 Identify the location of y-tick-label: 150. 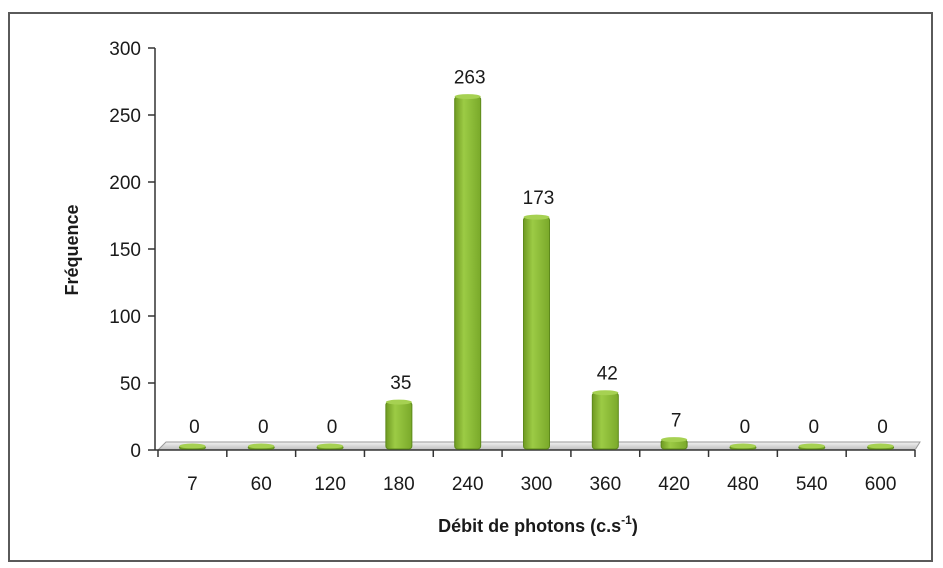
(125, 250).